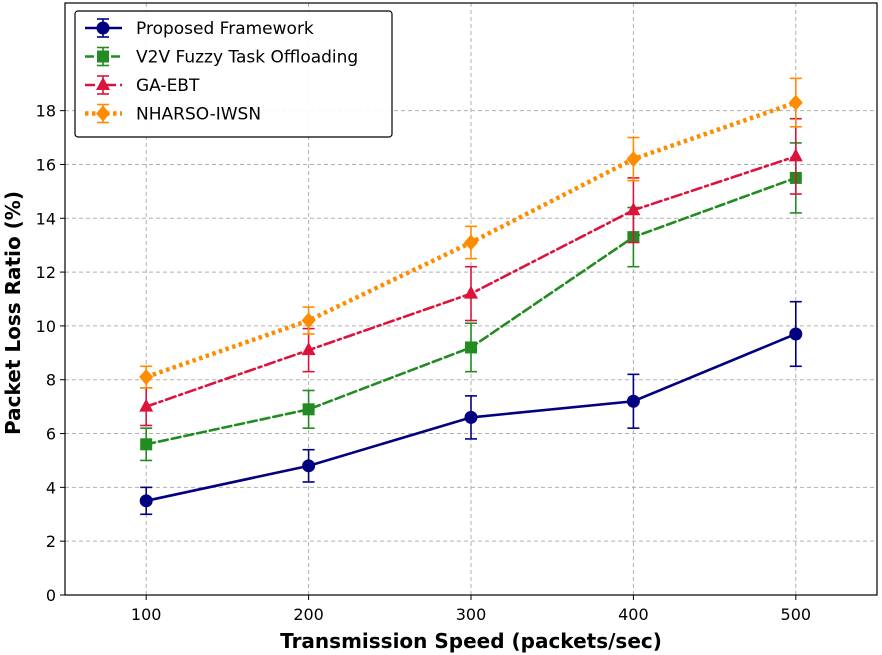 The width and height of the screenshot is (882, 655). I want to click on y-tick-label: 8, so click(51, 380).